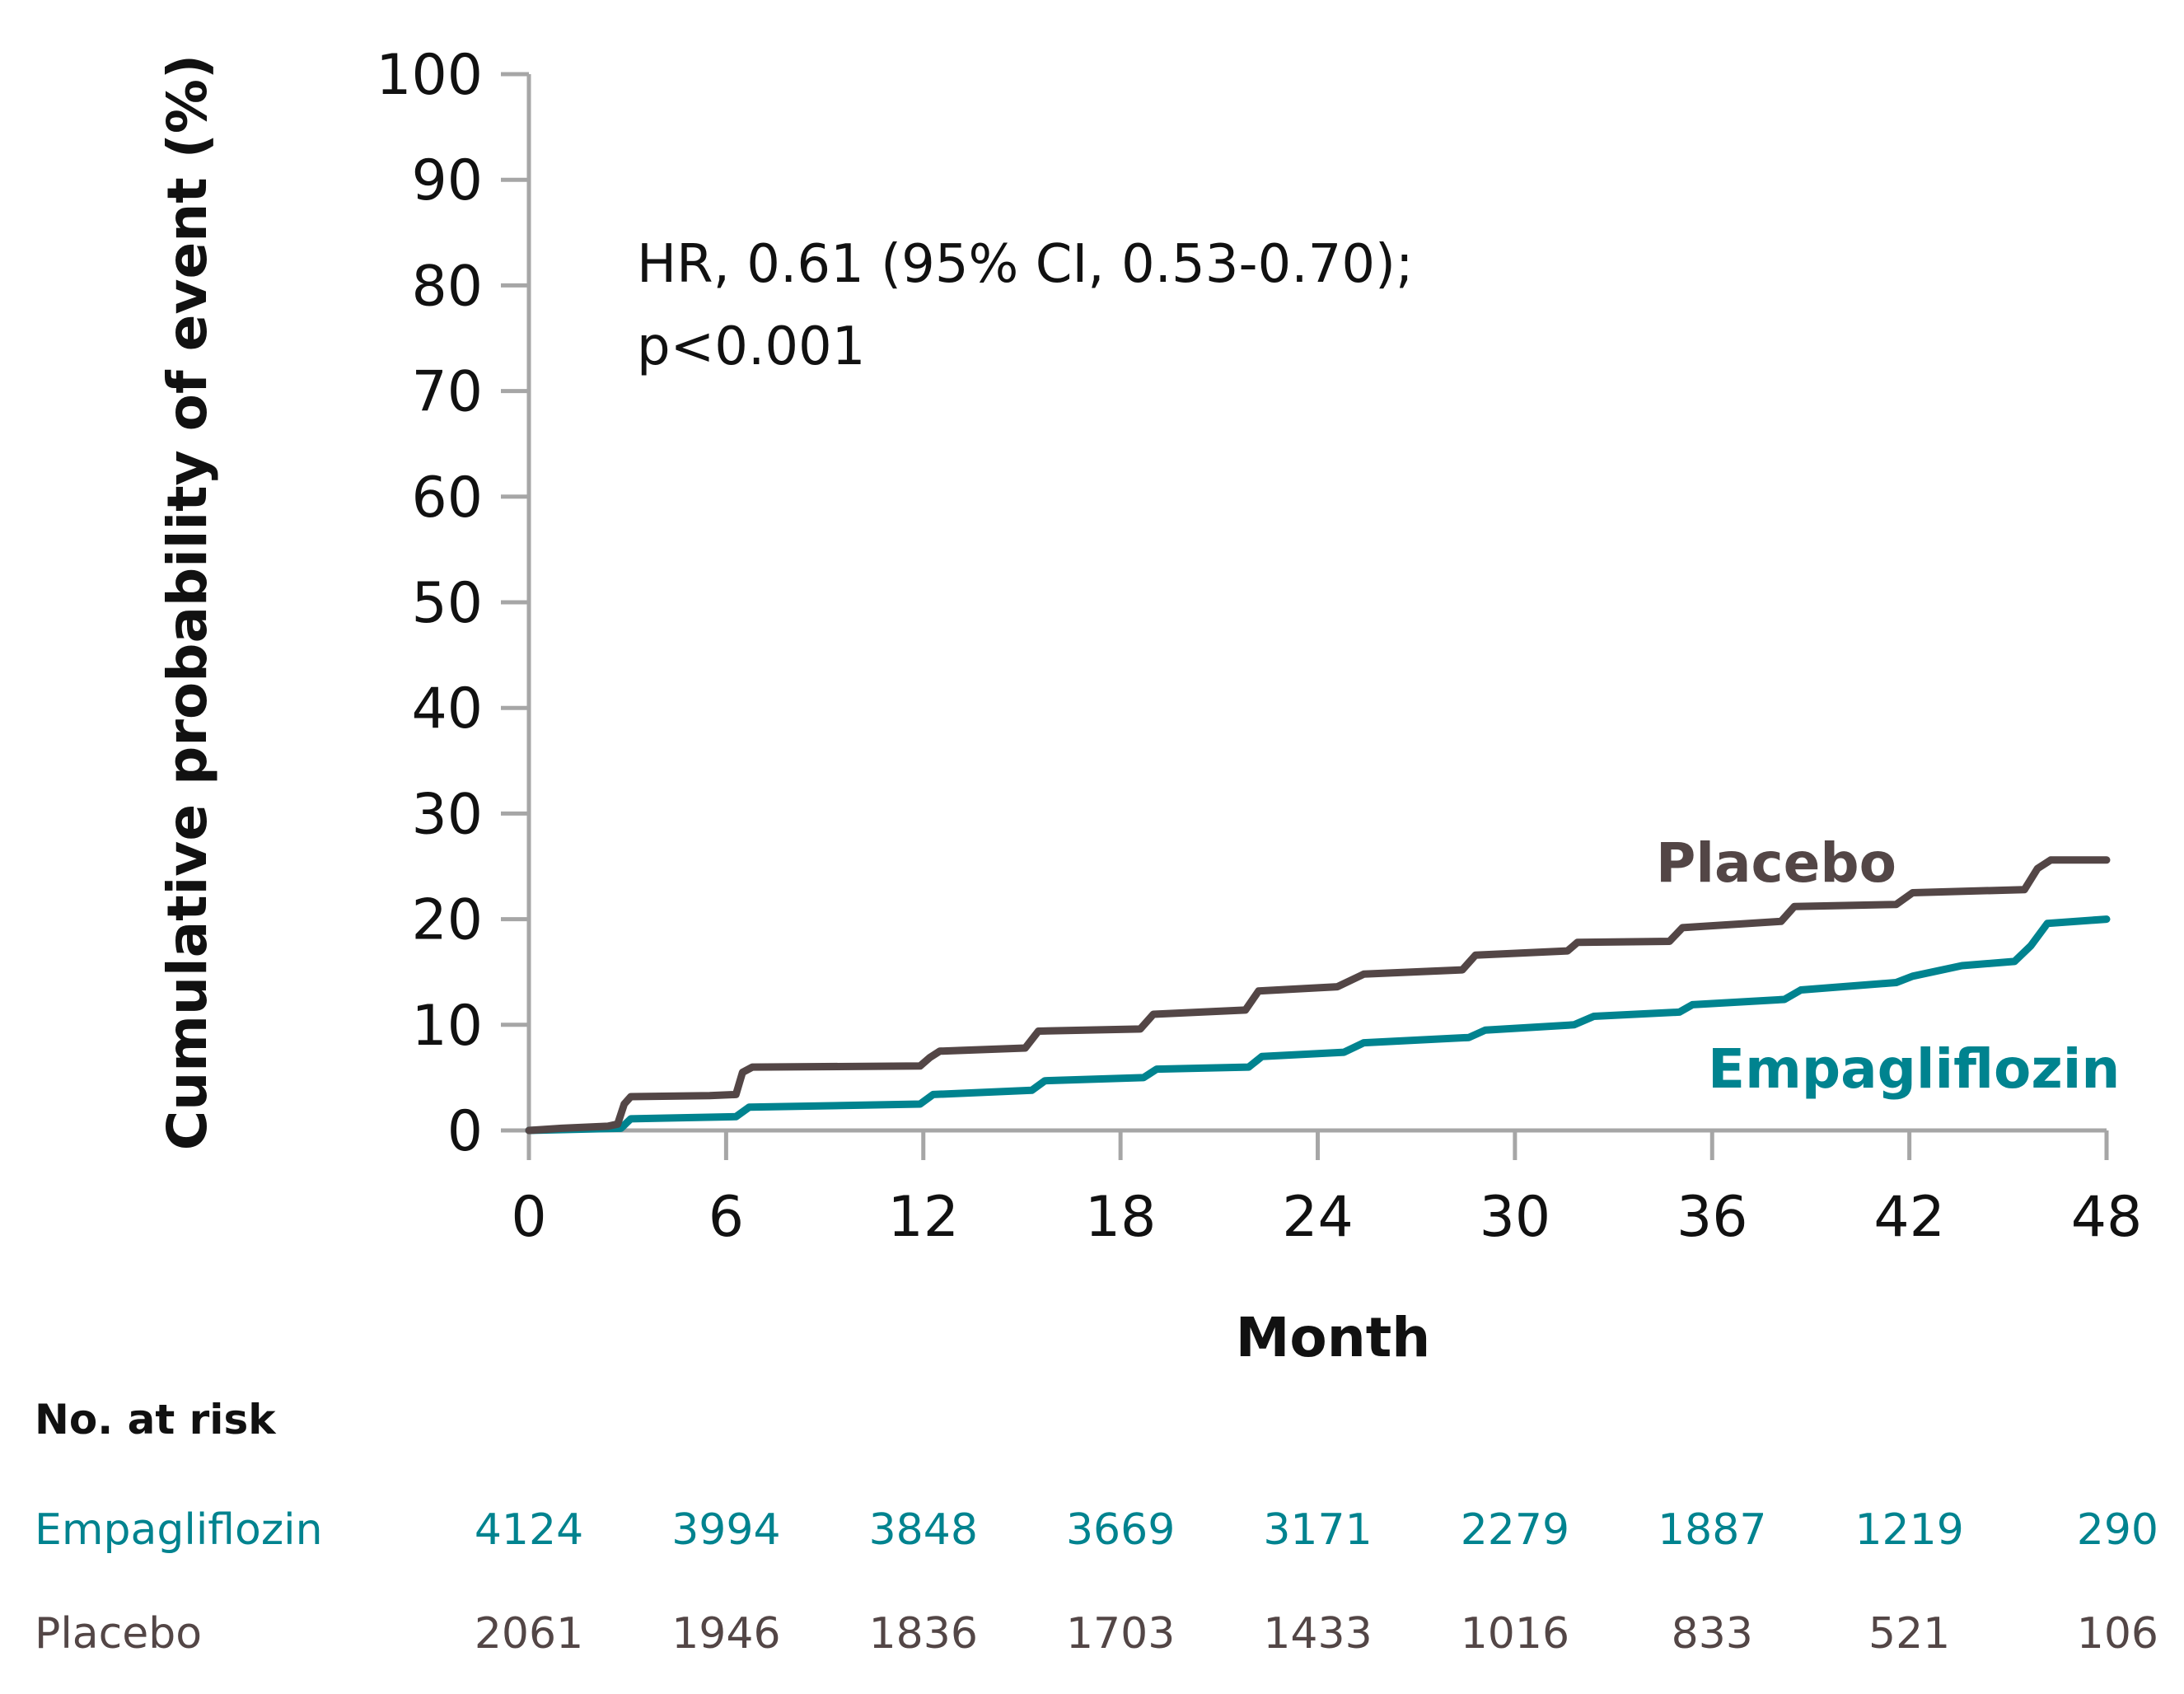 This screenshot has height=1694, width=2184. What do you see at coordinates (447, 180) in the screenshot?
I see `y-tick-label-90: 90` at bounding box center [447, 180].